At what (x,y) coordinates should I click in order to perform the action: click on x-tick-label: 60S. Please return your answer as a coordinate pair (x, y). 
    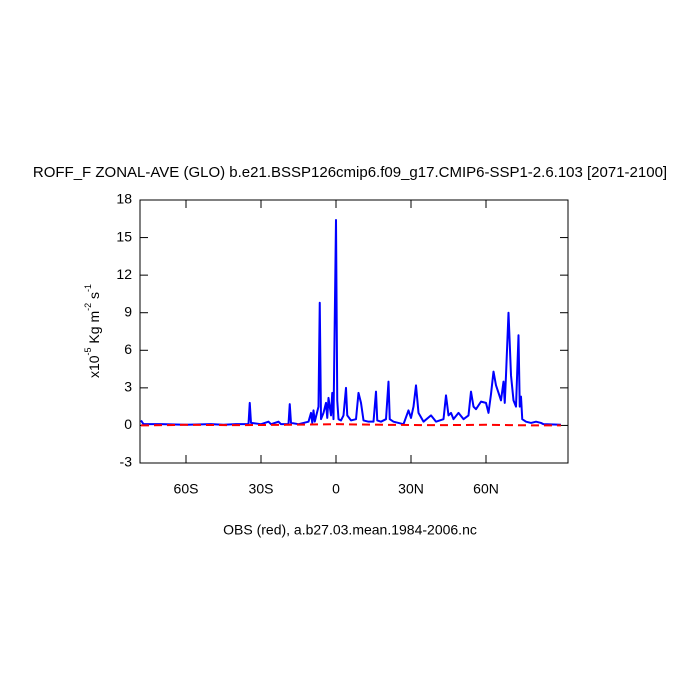
    Looking at the image, I should click on (186, 489).